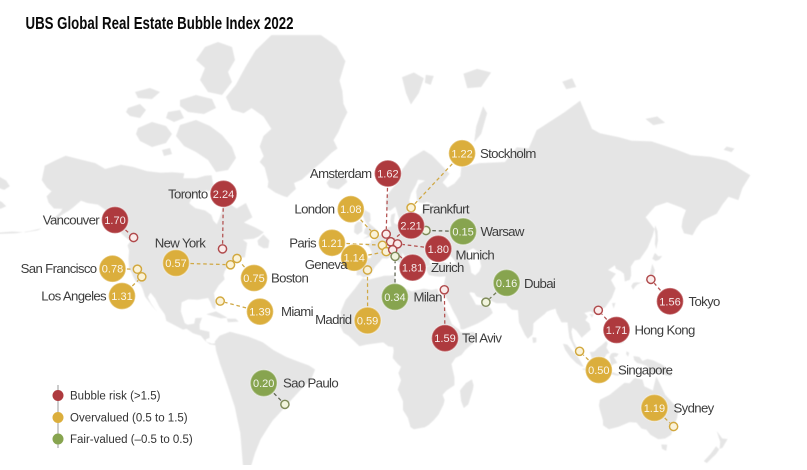 The height and width of the screenshot is (470, 807). I want to click on svg-text: 1.19, so click(654, 409).